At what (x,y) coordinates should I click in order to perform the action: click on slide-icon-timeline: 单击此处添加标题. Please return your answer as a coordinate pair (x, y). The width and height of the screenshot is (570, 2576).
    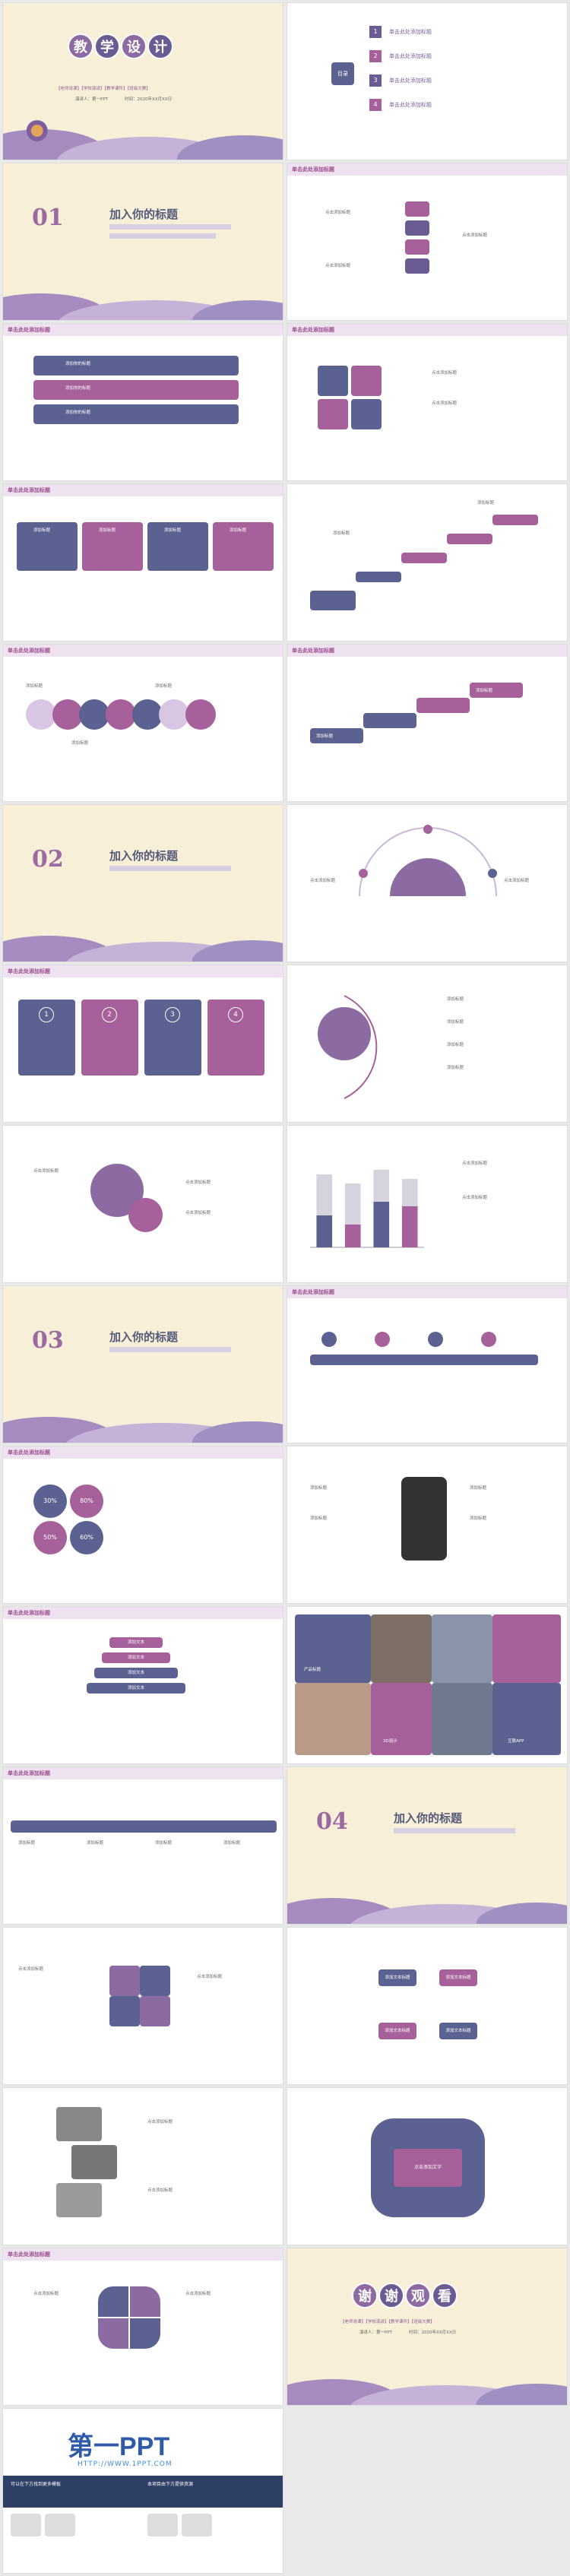
    Looking at the image, I should click on (427, 1364).